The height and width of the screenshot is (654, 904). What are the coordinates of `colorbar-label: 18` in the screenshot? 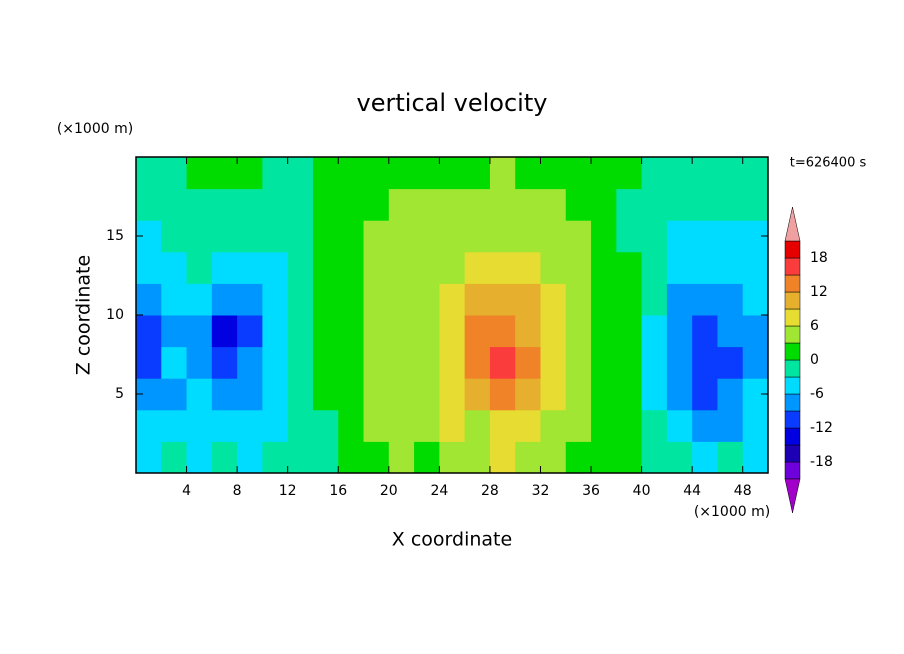 It's located at (819, 258).